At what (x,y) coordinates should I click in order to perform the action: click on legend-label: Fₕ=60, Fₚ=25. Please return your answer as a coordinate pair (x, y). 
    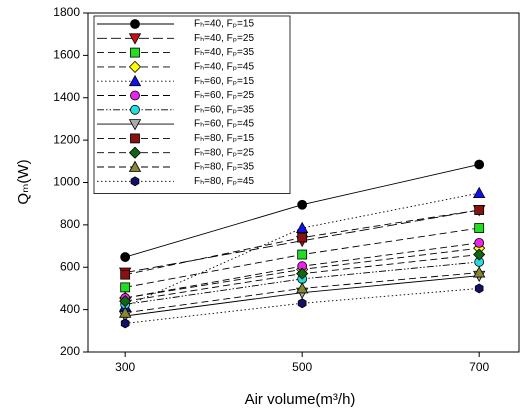
    Looking at the image, I should click on (224, 95).